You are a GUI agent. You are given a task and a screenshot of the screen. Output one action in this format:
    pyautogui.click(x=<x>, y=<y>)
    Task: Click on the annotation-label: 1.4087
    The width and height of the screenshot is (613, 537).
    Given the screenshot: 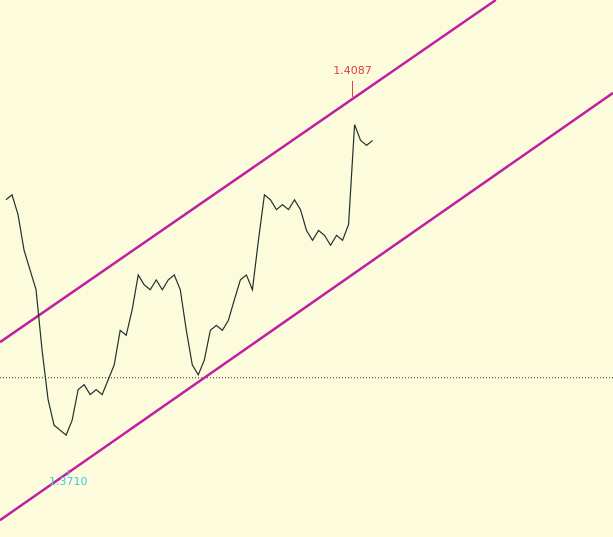 What is the action you would take?
    pyautogui.click(x=352, y=70)
    